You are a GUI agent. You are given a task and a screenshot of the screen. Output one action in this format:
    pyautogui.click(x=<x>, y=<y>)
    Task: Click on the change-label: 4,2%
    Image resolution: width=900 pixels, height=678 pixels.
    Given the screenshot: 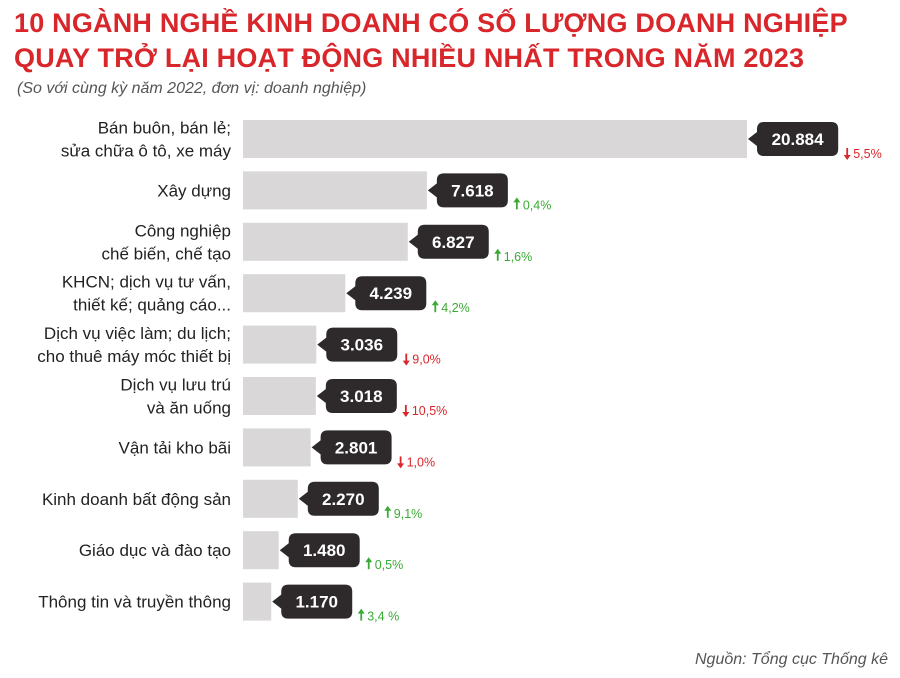 What is the action you would take?
    pyautogui.click(x=455, y=308)
    